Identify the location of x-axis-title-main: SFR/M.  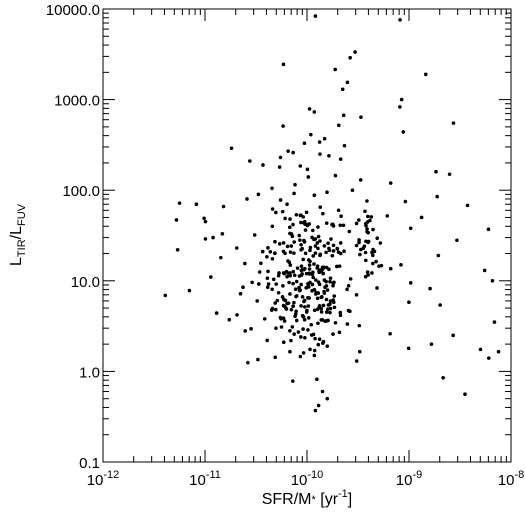
(287, 499).